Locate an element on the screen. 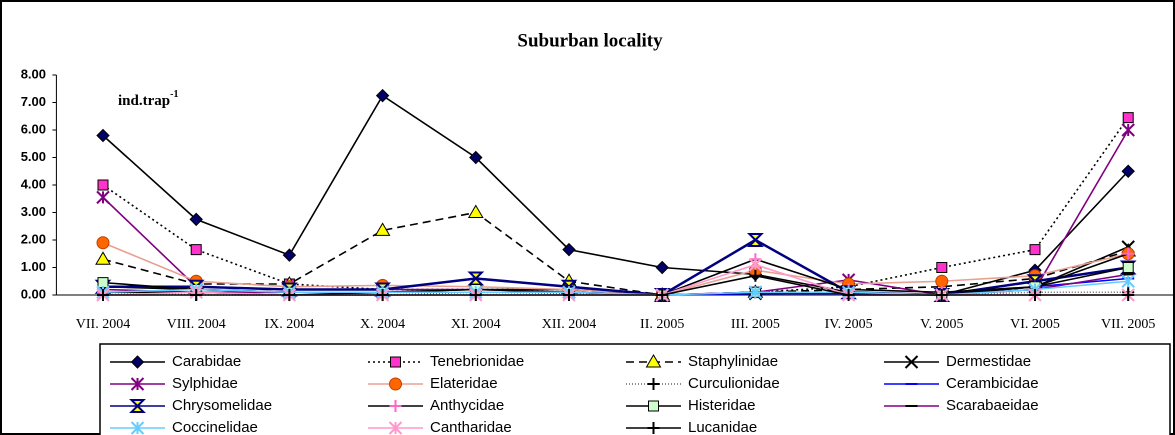 This screenshot has width=1175, height=435. x-tick-label: XI. 2004 is located at coordinates (476, 324).